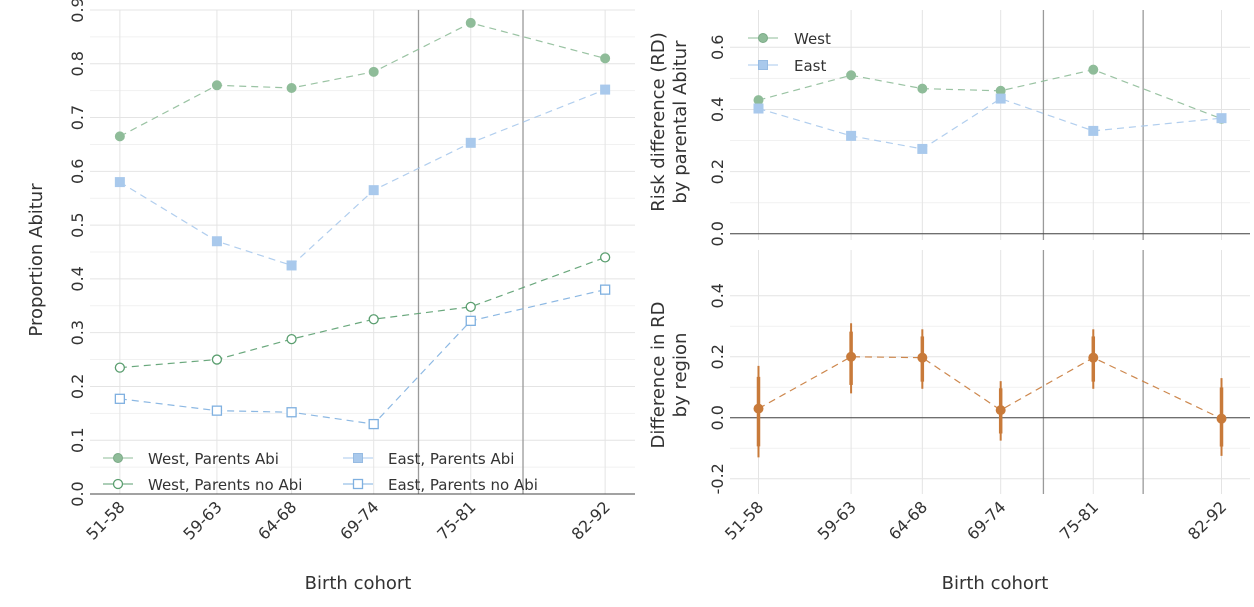  I want to click on panel2-ytick-label: 0.2, so click(717, 171).